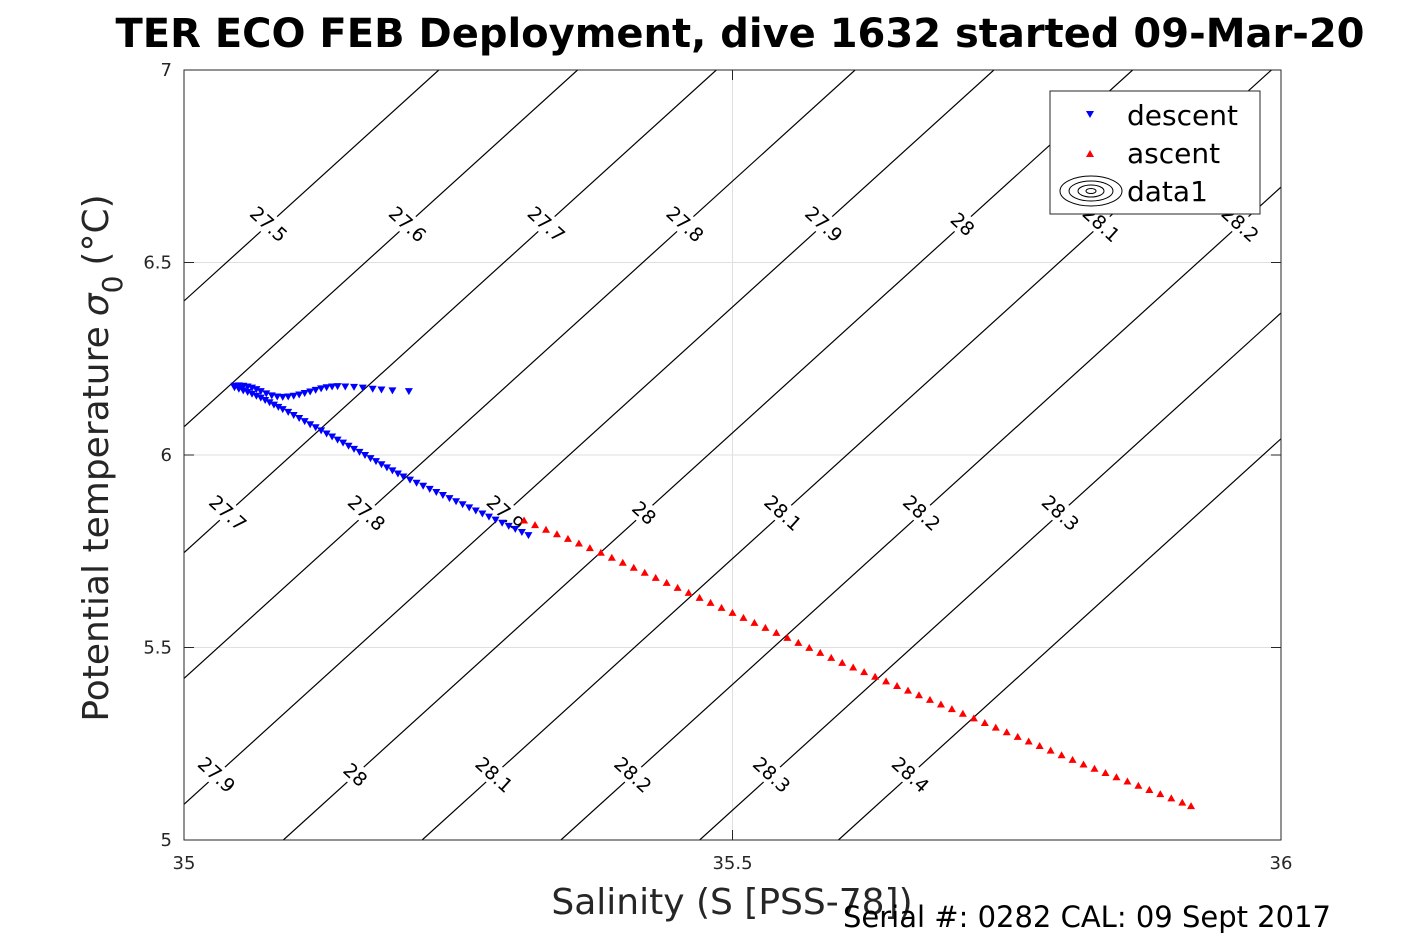 The width and height of the screenshot is (1417, 945). Describe the element at coordinates (166, 455) in the screenshot. I see `y-tick-label: 6` at that location.